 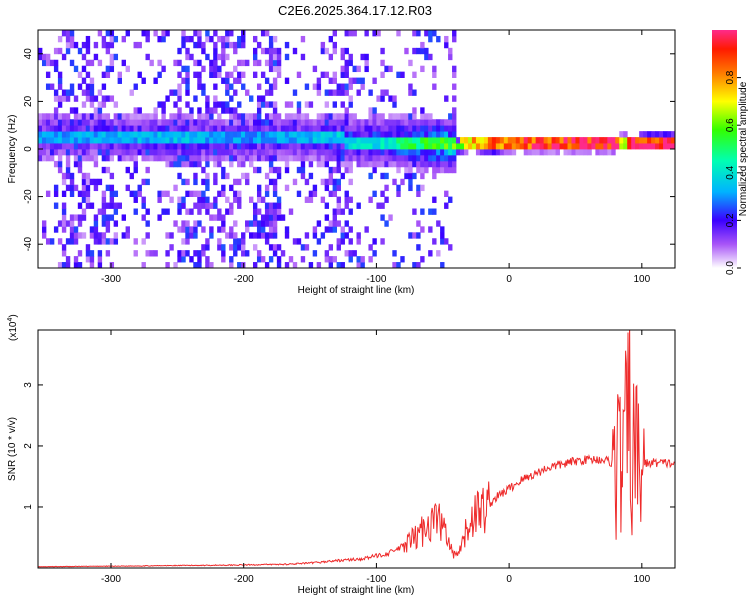 I want to click on snr-x-tick-label-4: 100, so click(x=641, y=579).